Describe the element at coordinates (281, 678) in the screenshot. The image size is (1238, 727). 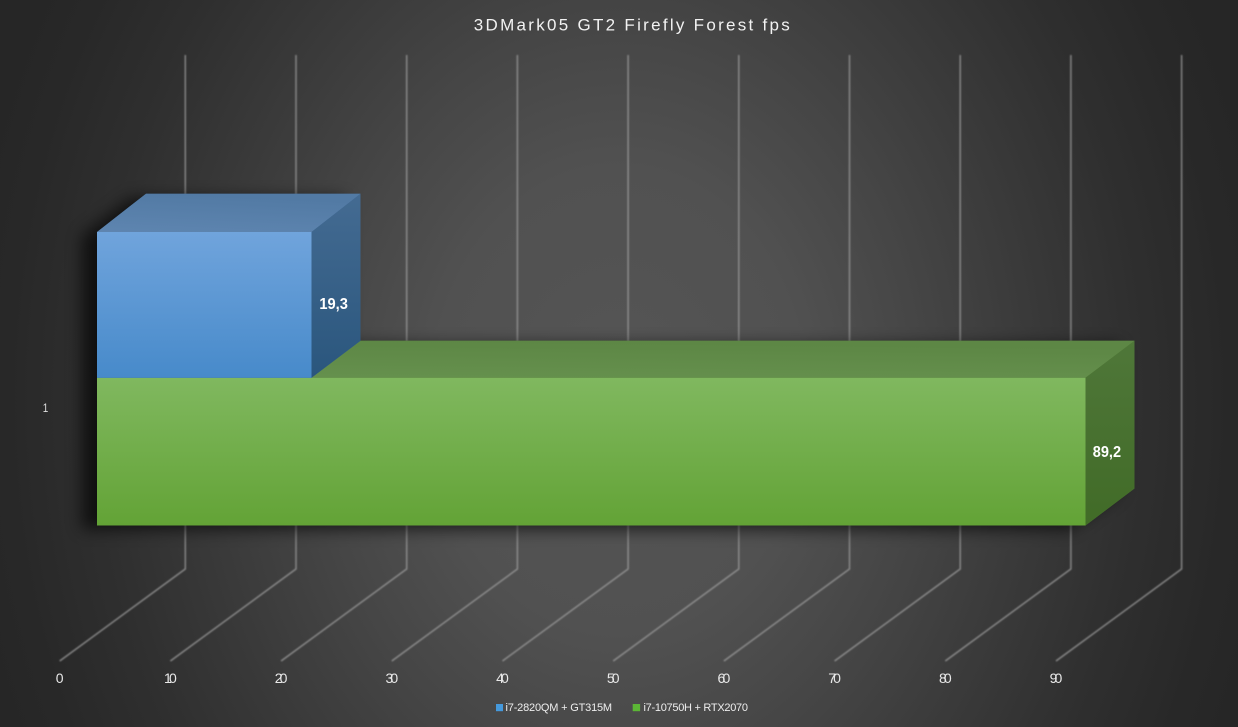
I see `svg-text: 20` at that location.